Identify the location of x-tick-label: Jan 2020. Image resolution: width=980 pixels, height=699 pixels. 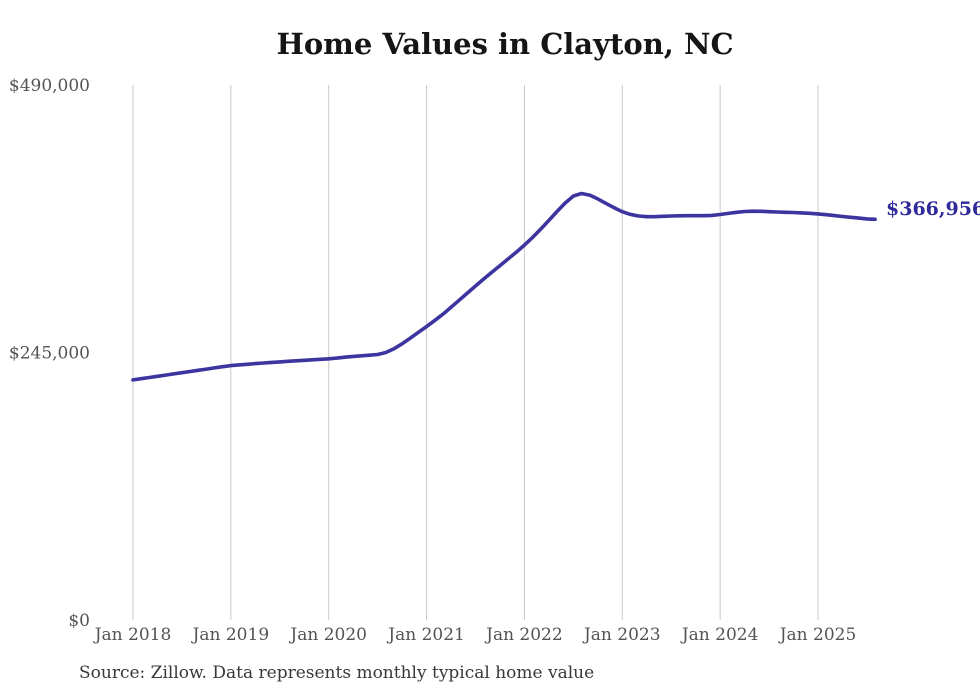
(327, 635).